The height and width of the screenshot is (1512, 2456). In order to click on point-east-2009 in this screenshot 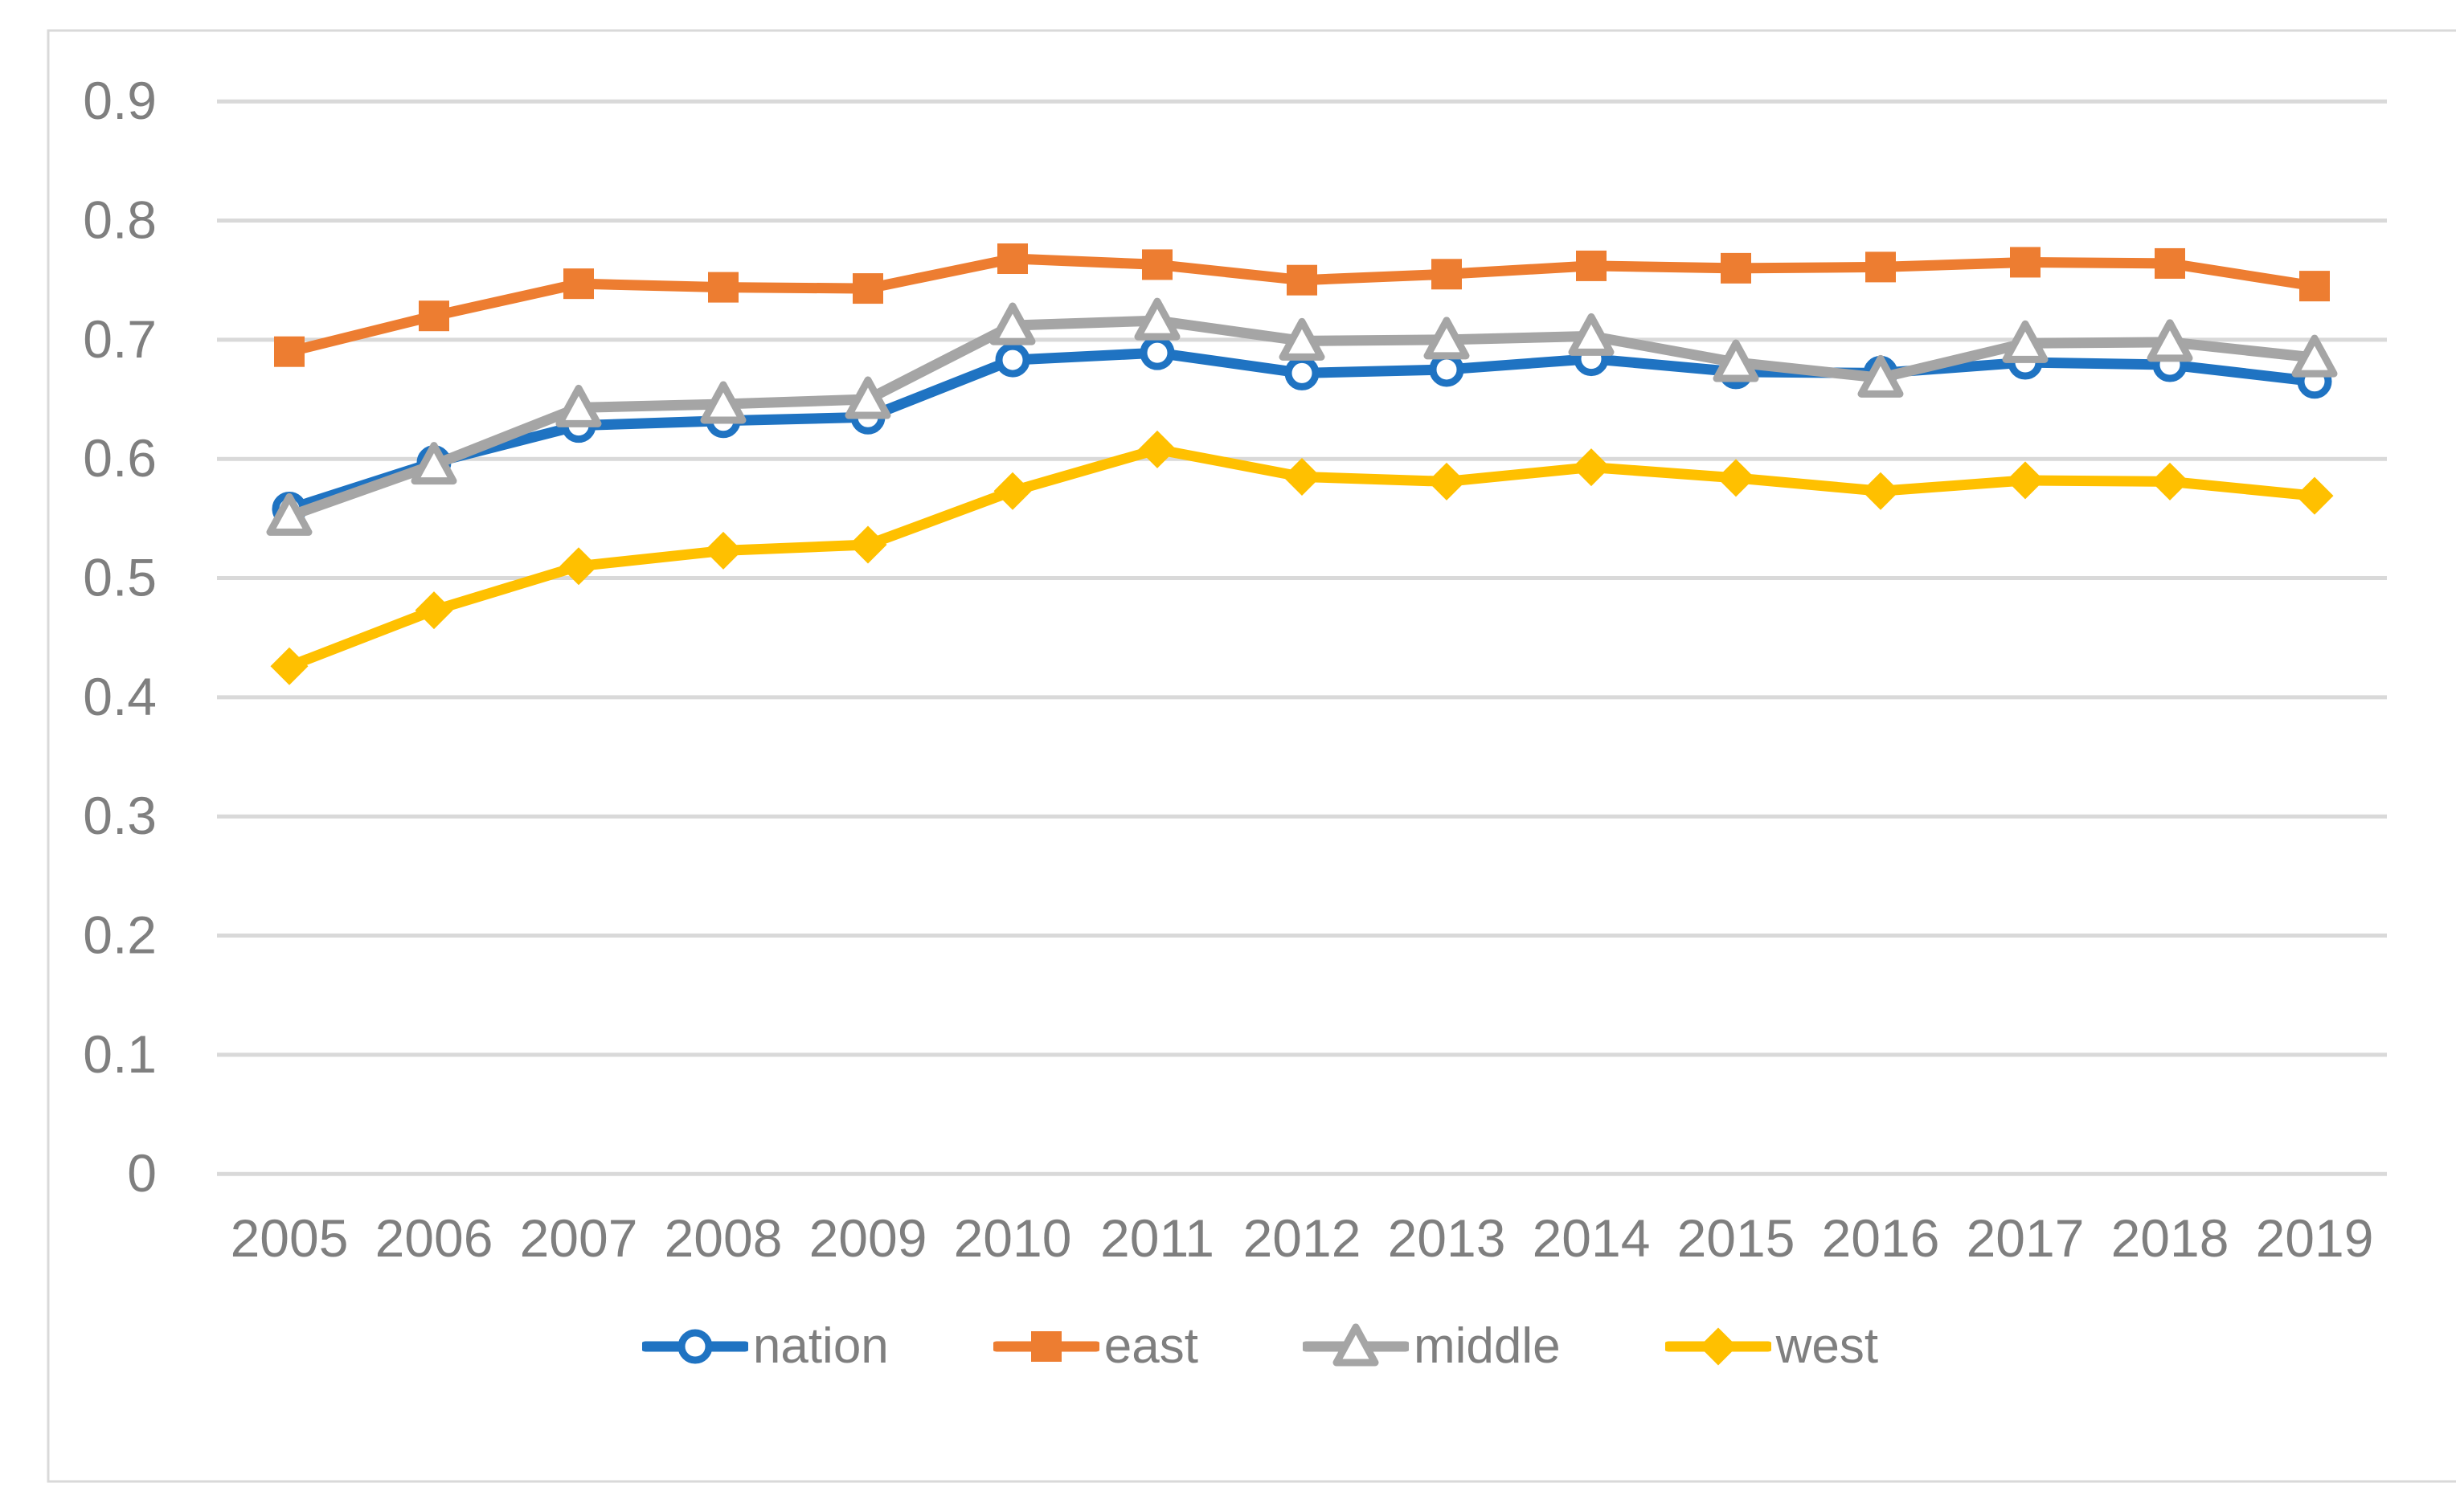, I will do `click(868, 288)`.